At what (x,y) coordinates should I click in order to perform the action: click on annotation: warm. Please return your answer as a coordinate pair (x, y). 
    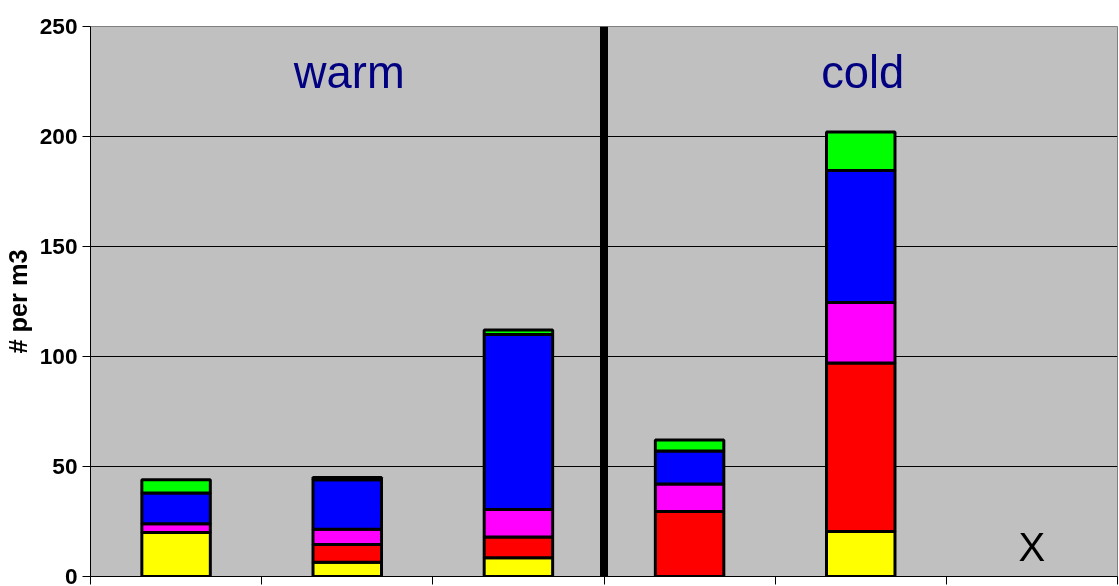
    Looking at the image, I should click on (348, 72).